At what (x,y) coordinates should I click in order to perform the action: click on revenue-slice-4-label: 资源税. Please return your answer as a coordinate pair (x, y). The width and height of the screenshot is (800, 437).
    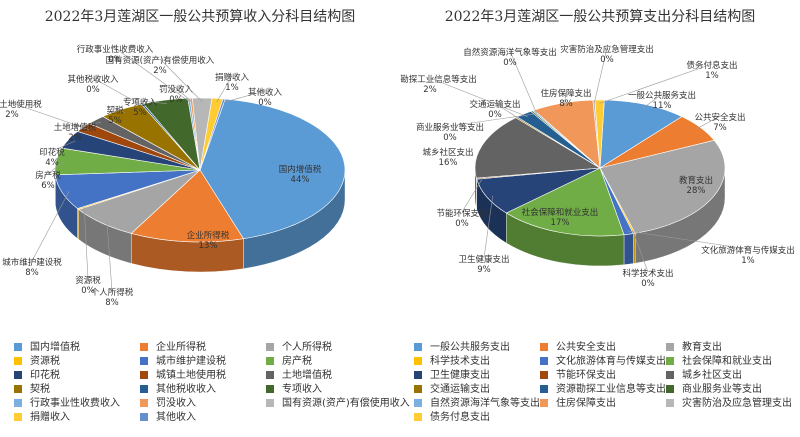
    Looking at the image, I should click on (88, 280).